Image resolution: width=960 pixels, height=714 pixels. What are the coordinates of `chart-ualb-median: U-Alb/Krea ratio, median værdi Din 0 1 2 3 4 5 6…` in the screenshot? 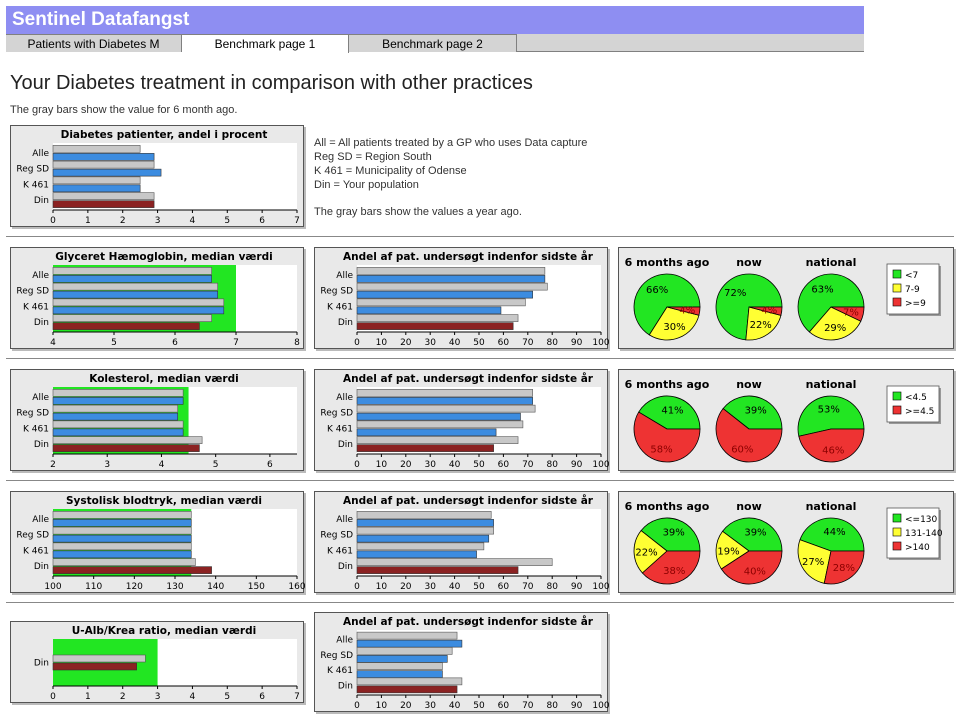 It's located at (157, 662).